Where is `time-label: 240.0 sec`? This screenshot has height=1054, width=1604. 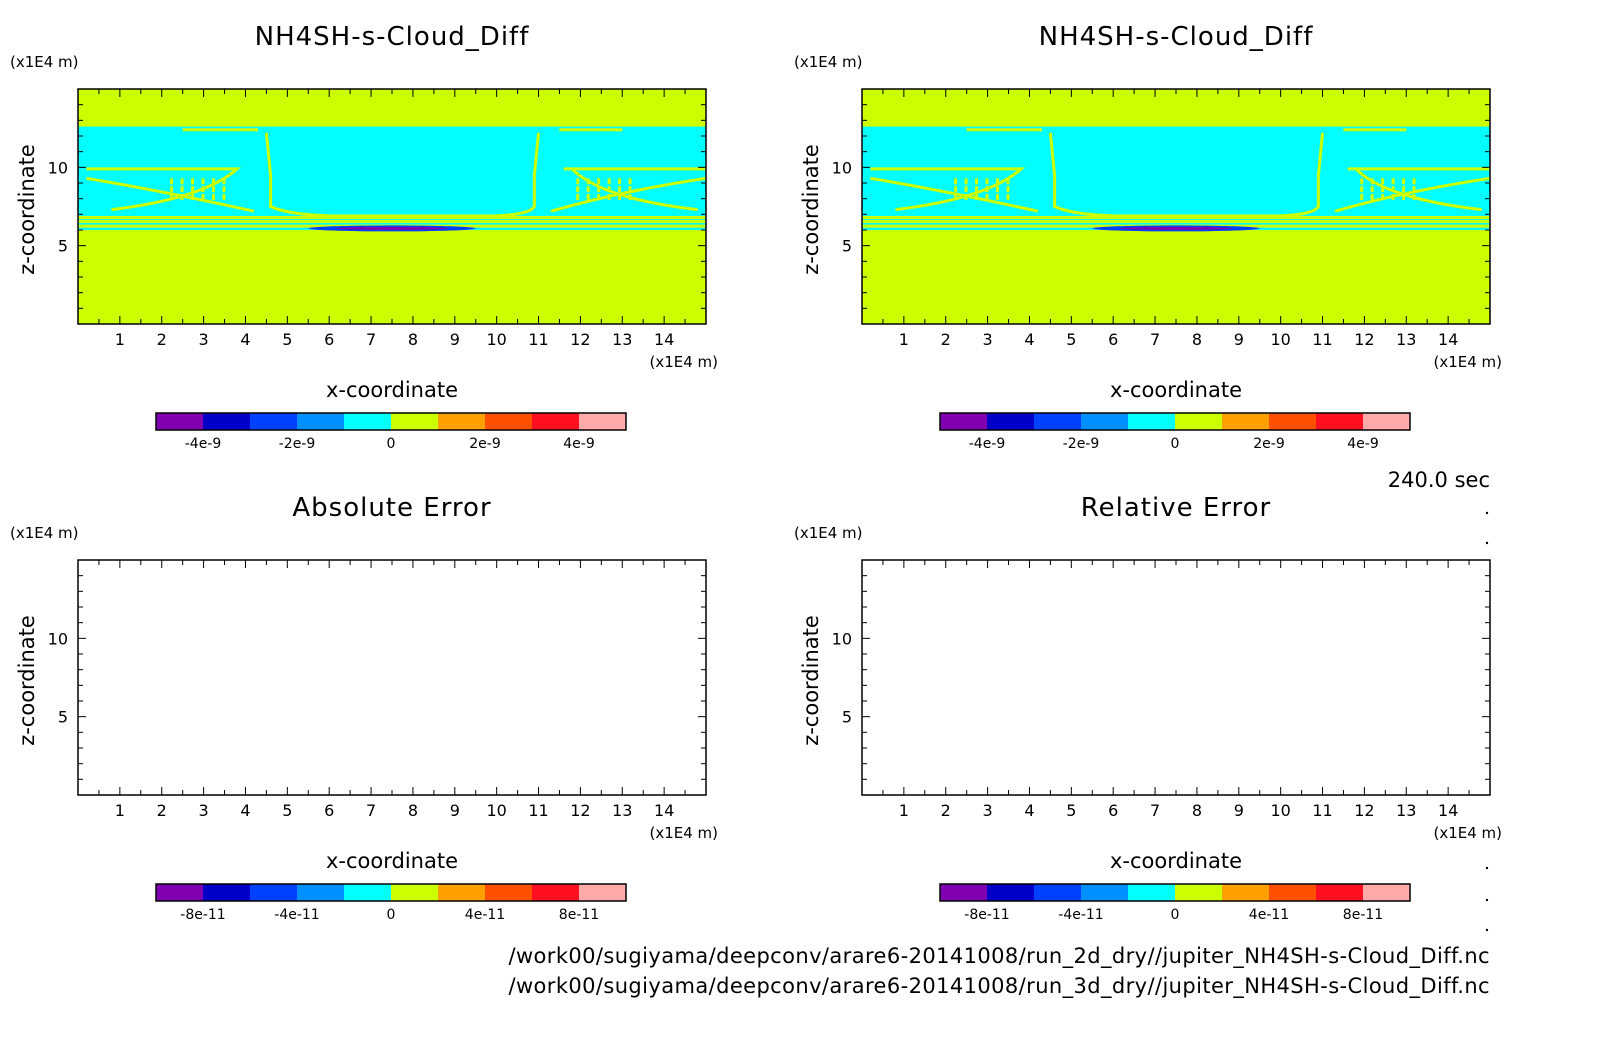 time-label: 240.0 sec is located at coordinates (1438, 480).